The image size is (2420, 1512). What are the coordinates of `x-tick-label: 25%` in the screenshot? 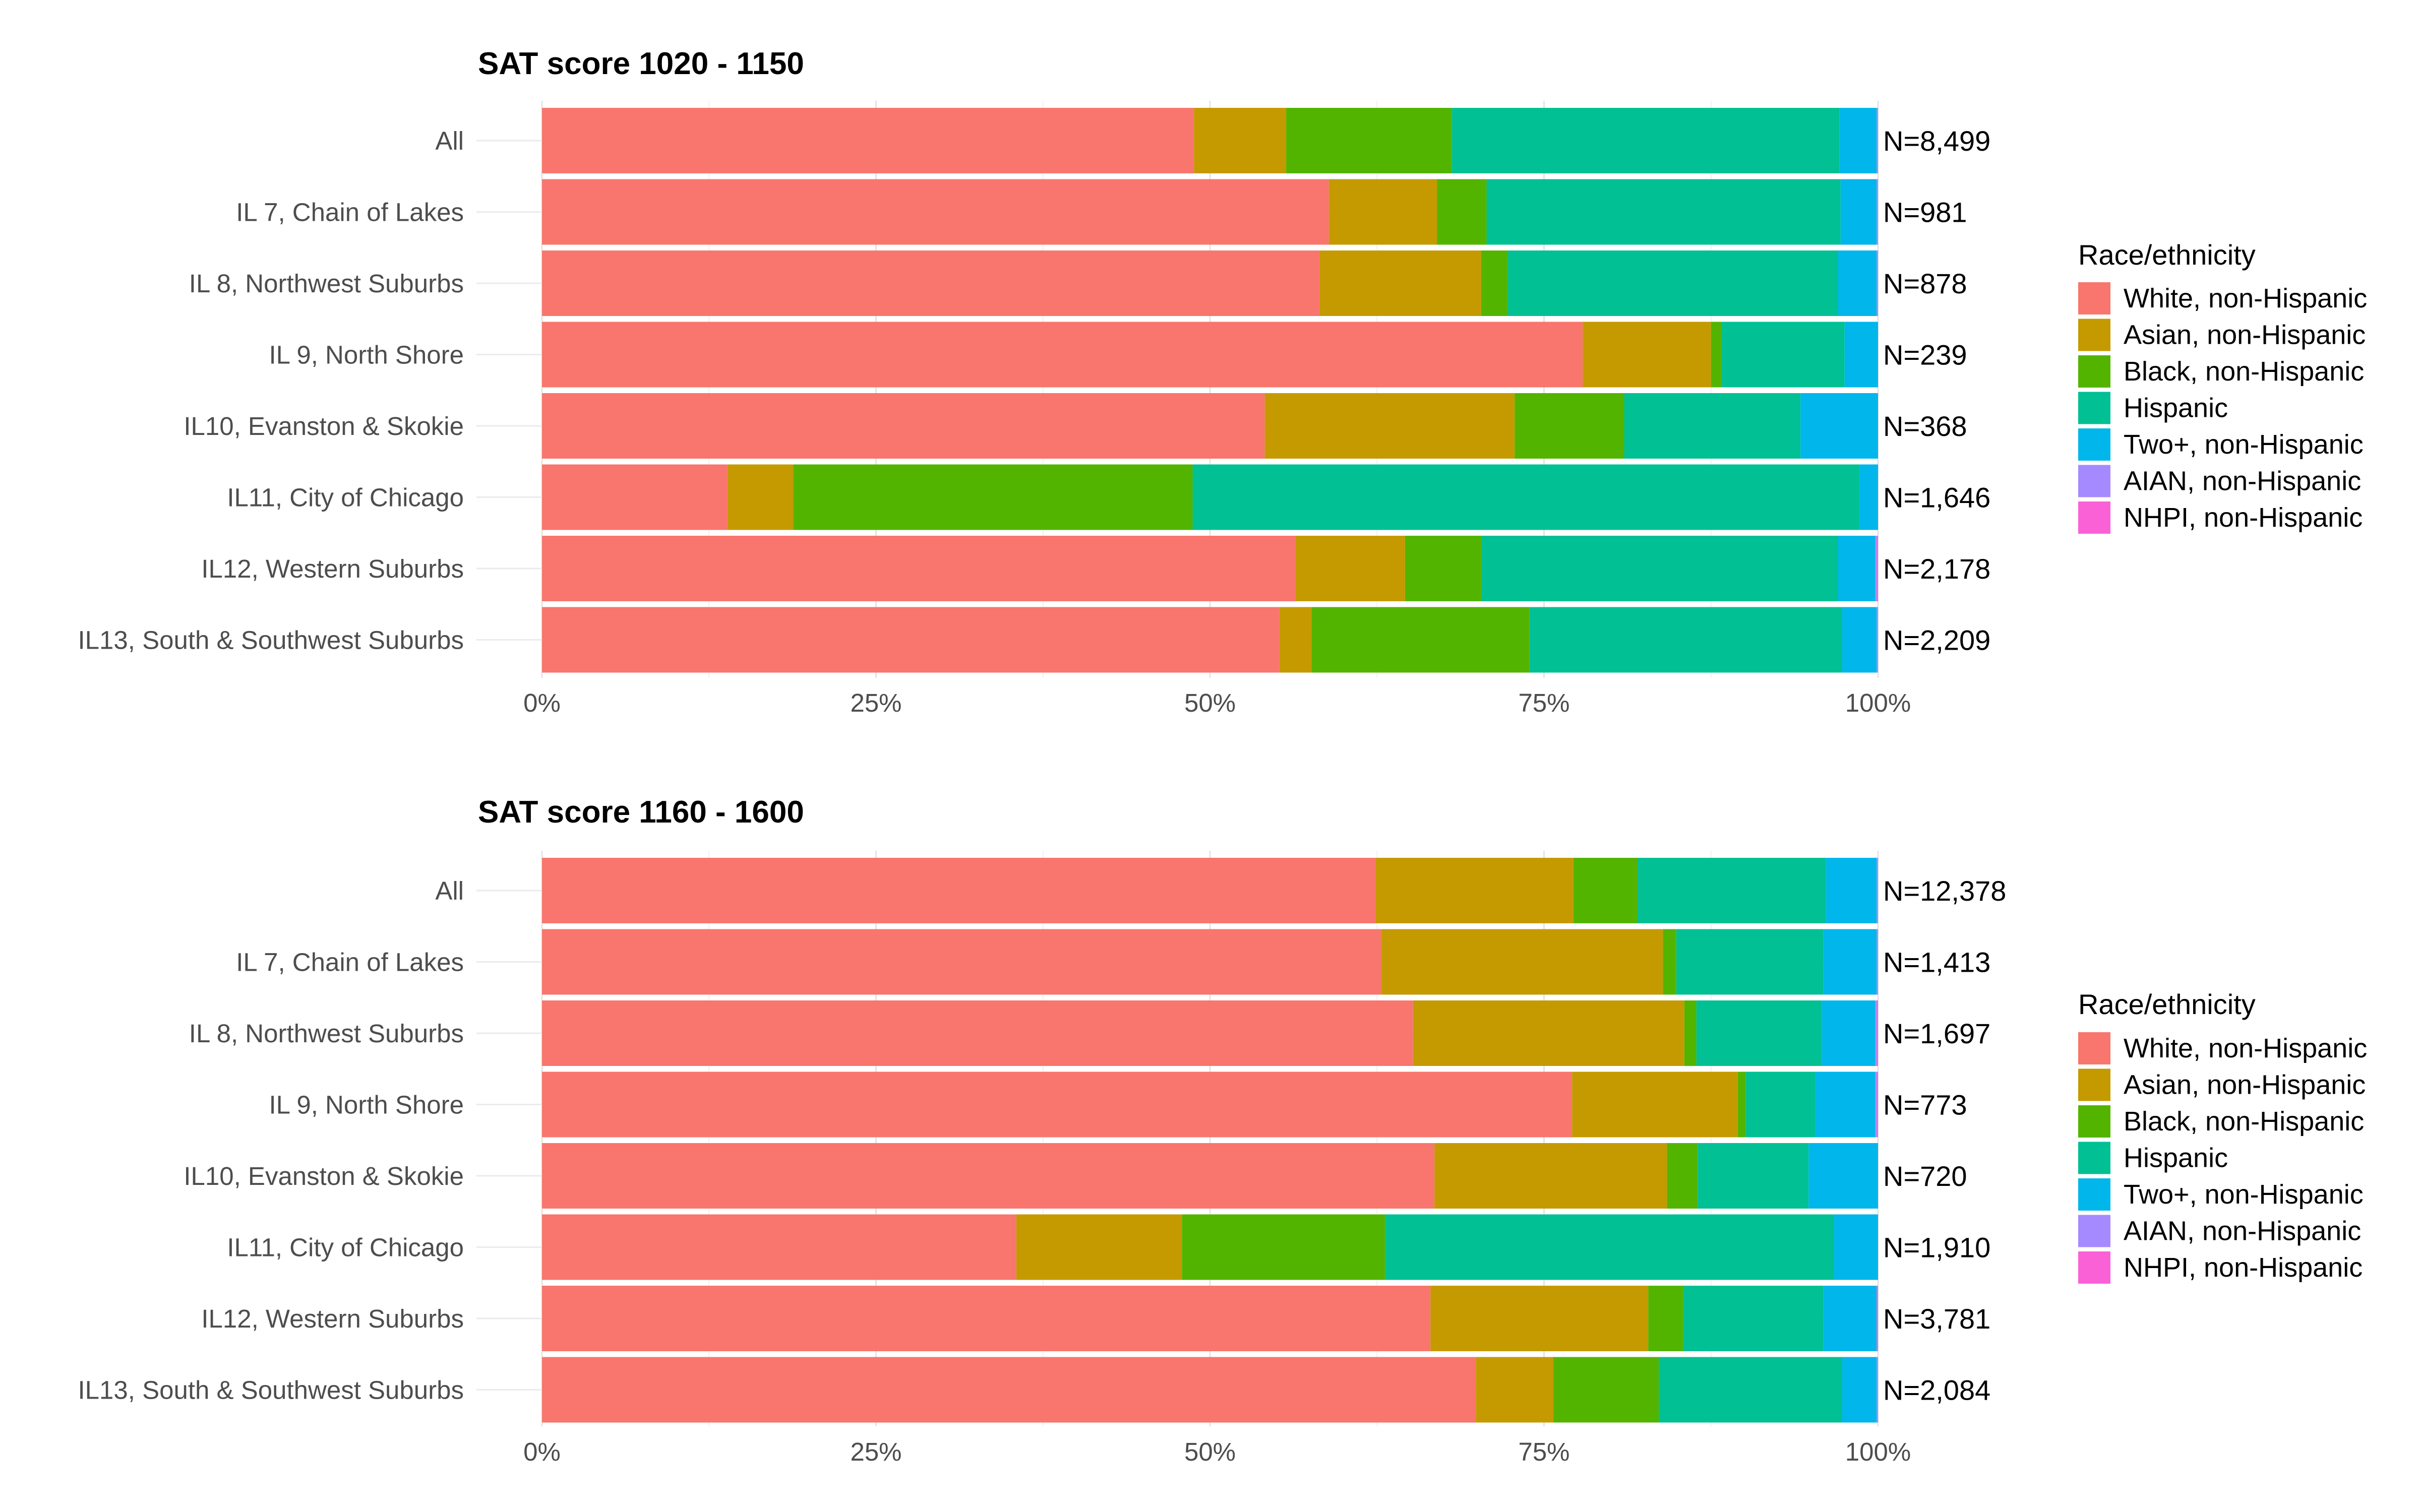 It's located at (875, 703).